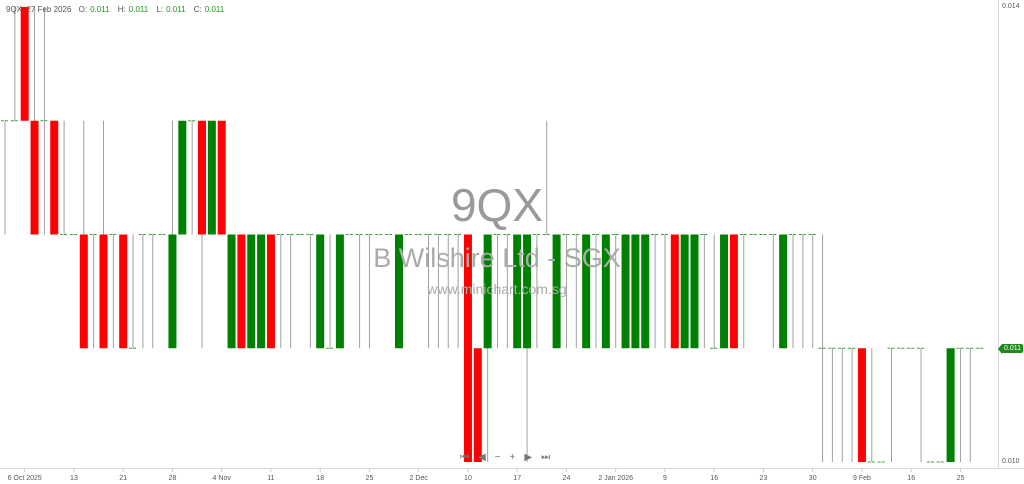  What do you see at coordinates (320, 478) in the screenshot?
I see `x-tick-label: 18` at bounding box center [320, 478].